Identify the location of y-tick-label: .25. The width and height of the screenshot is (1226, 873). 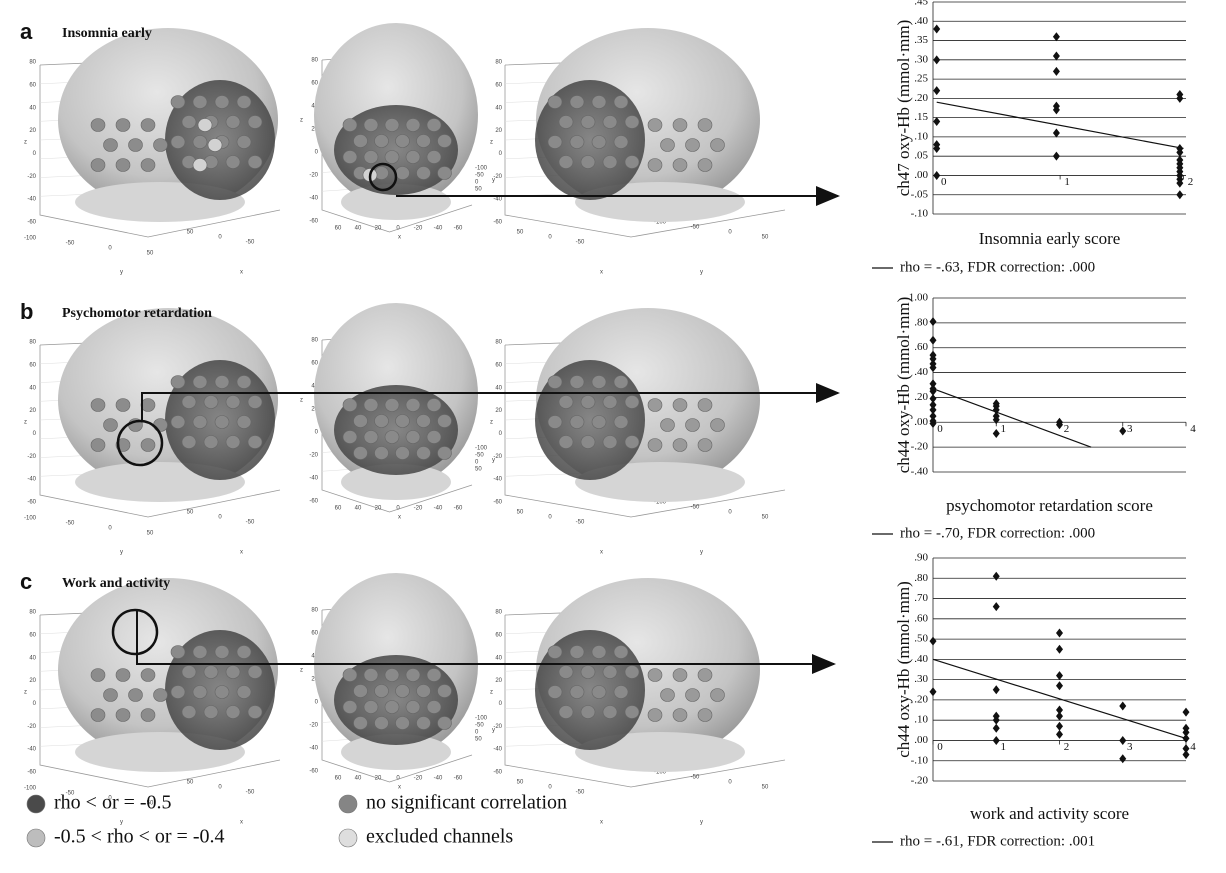
(921, 79).